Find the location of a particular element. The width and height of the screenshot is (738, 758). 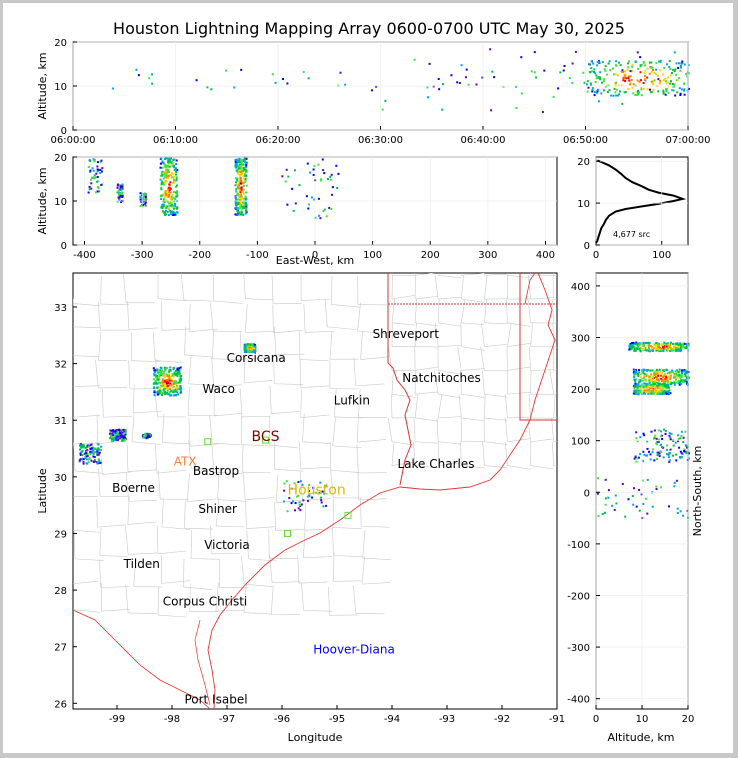

histogram-y-tick-label: 10 is located at coordinates (583, 204).